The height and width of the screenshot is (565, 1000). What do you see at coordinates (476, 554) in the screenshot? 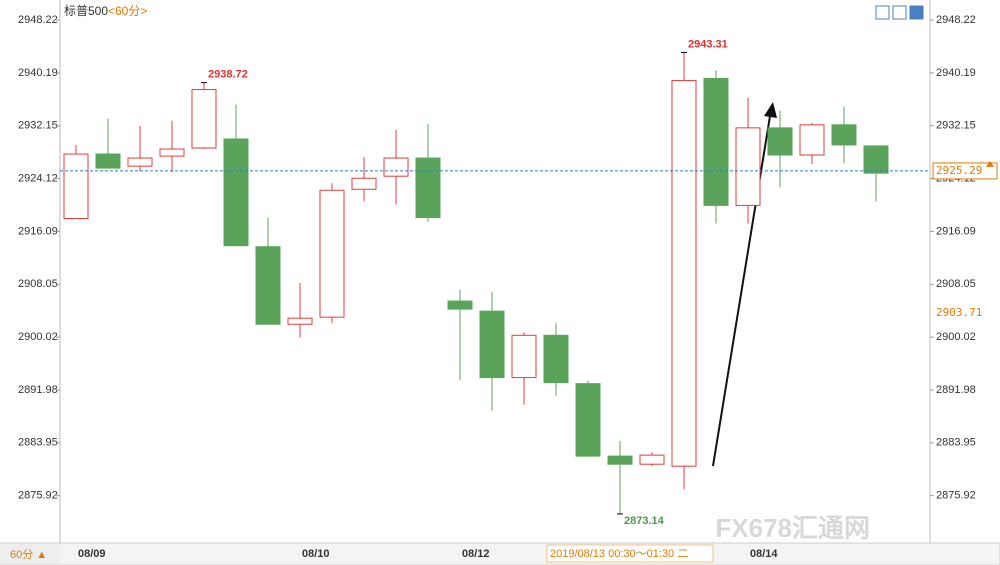
I see `x-tick-label: 08/12` at bounding box center [476, 554].